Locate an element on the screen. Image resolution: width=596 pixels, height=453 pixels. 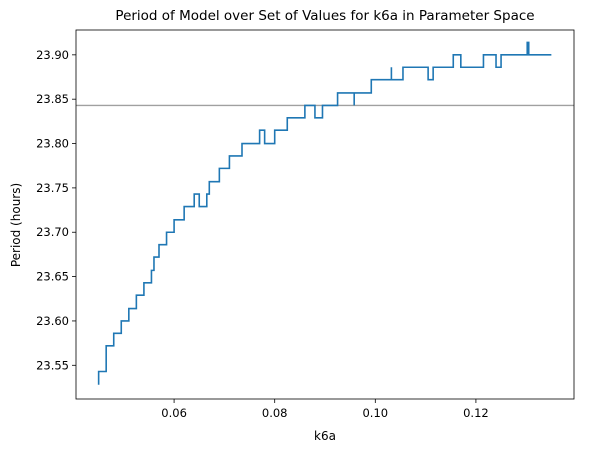
y-tick-label: 23.70 is located at coordinates (52, 232).